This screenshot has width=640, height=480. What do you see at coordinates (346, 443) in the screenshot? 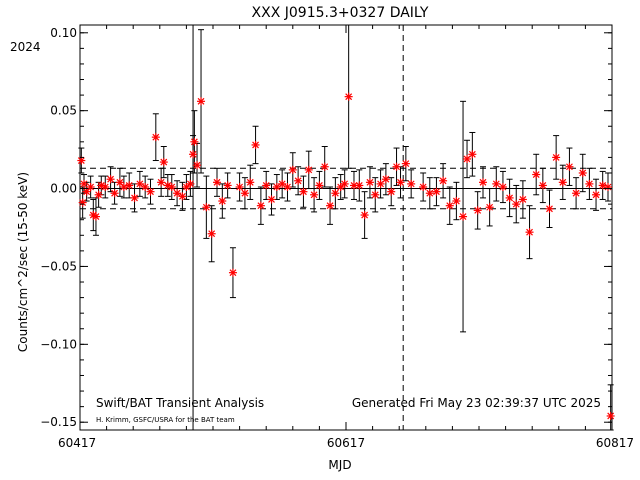
I see `x-tick-label: 60617` at bounding box center [346, 443].